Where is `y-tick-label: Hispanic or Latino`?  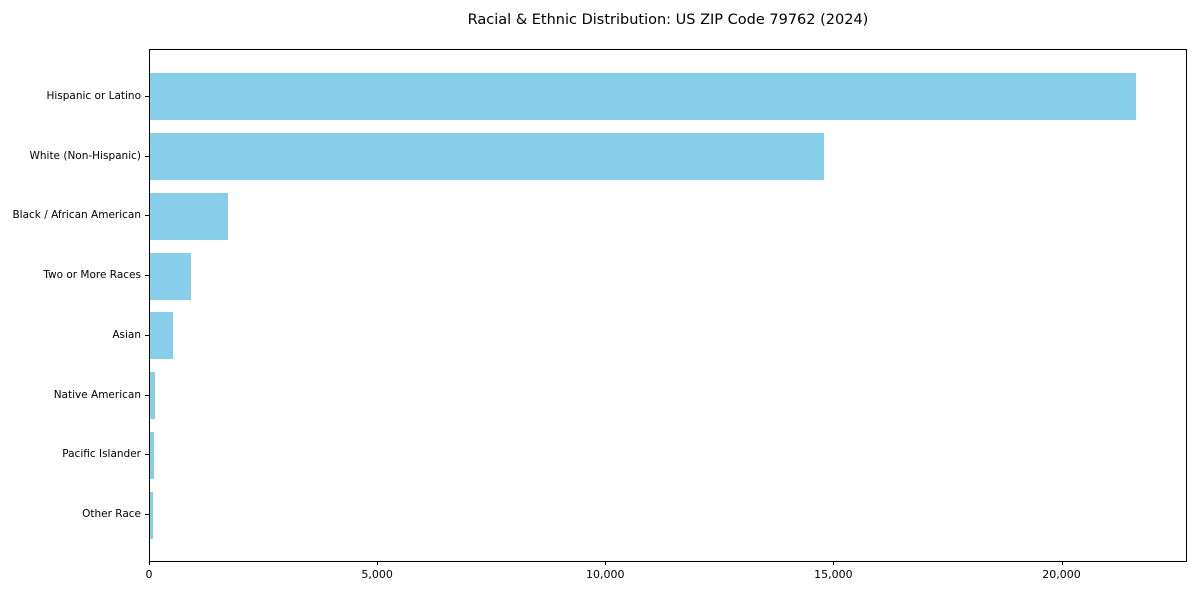 y-tick-label: Hispanic or Latino is located at coordinates (93, 95).